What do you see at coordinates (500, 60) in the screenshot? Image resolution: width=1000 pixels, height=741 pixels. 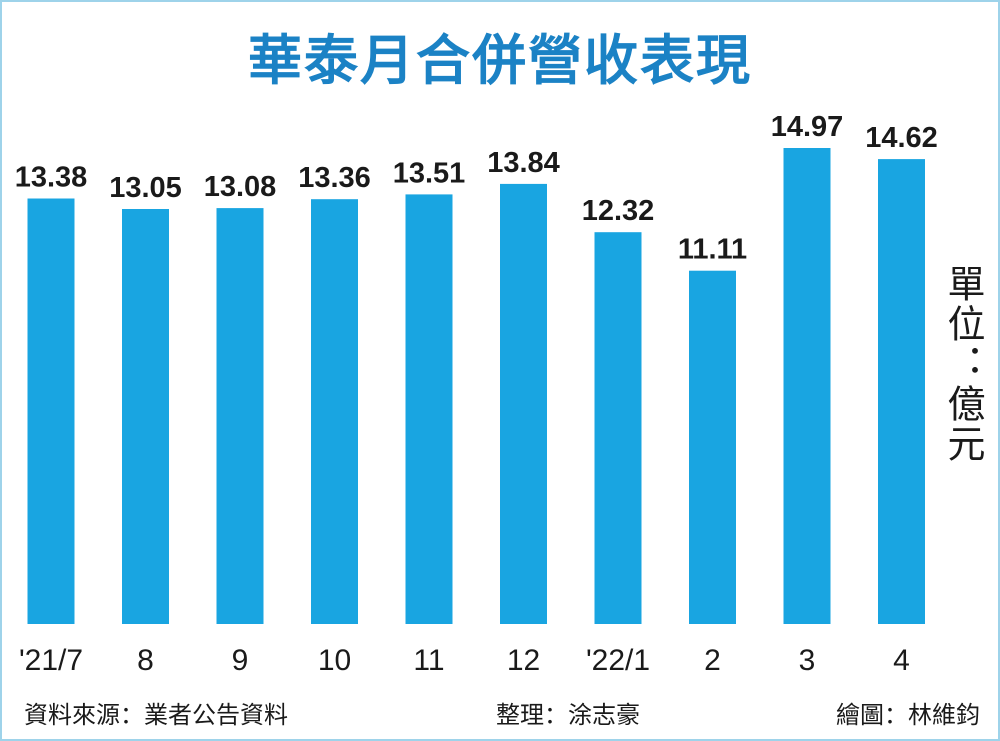 I see `chart-title: 華泰月合併營收表現` at bounding box center [500, 60].